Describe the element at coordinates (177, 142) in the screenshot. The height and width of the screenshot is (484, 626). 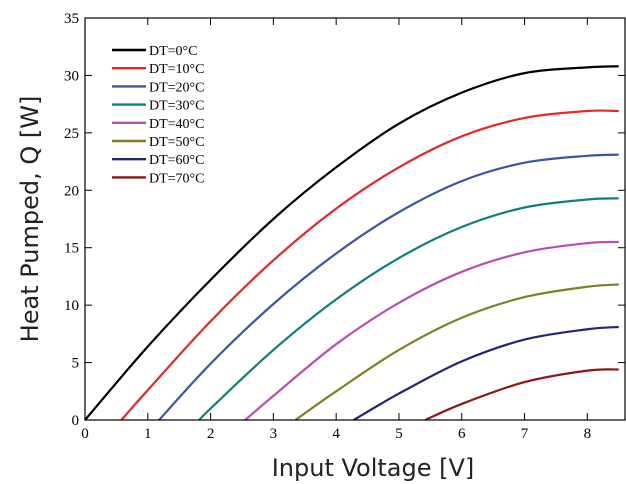
I see `legend-label: DT=50°C` at that location.